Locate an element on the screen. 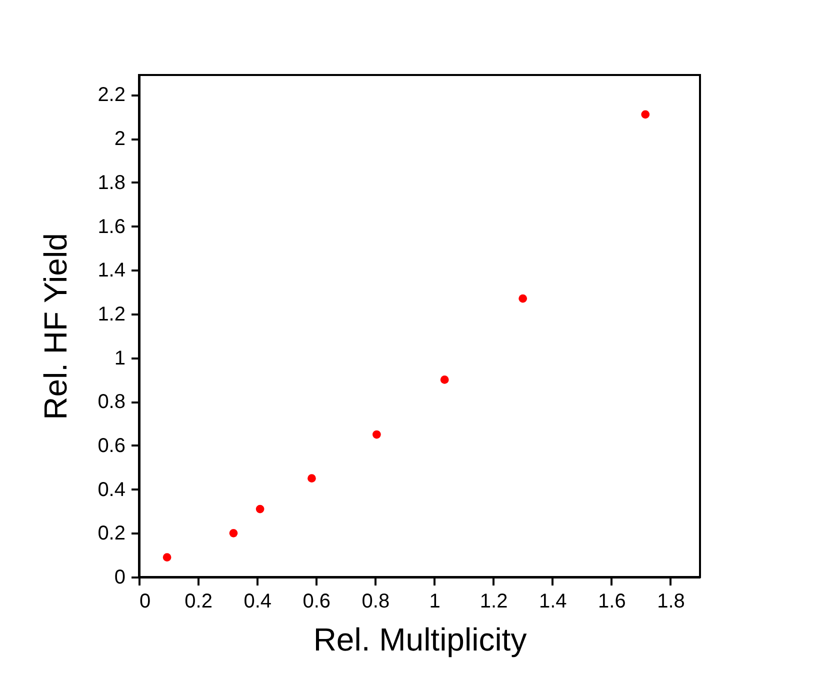 This screenshot has height=686, width=832. x-tick-label: 1.8 is located at coordinates (671, 601).